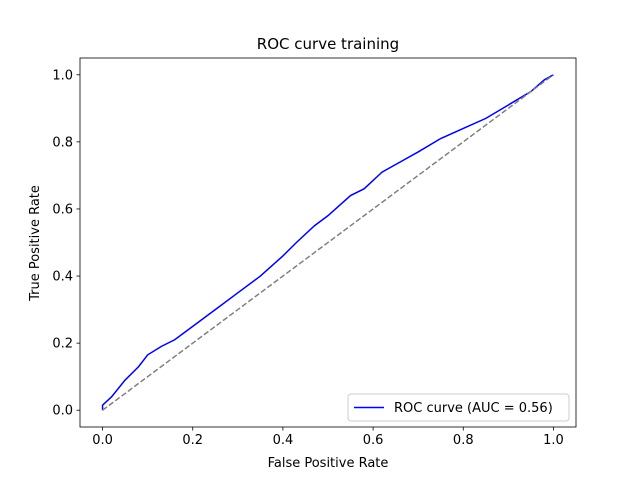 This screenshot has height=480, width=640. What do you see at coordinates (463, 440) in the screenshot?
I see `x-tick-label: 0.8` at bounding box center [463, 440].